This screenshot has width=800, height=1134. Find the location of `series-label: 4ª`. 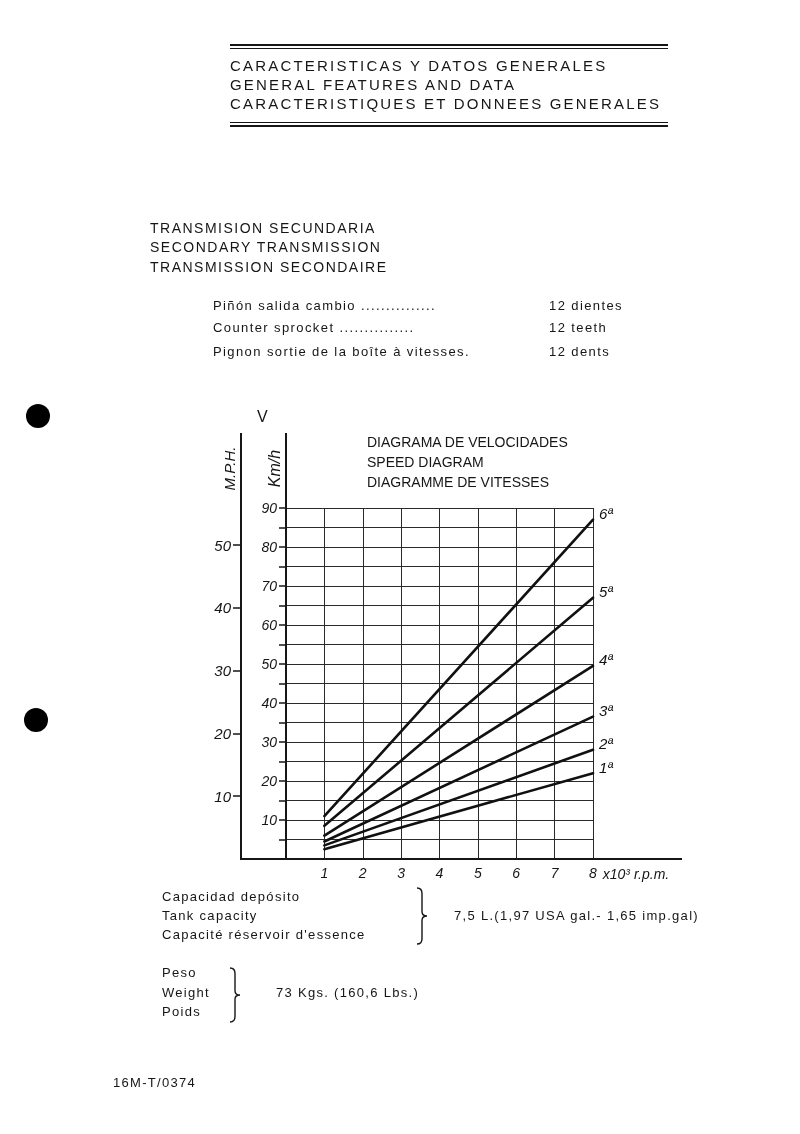

series-label: 4ª is located at coordinates (606, 660).